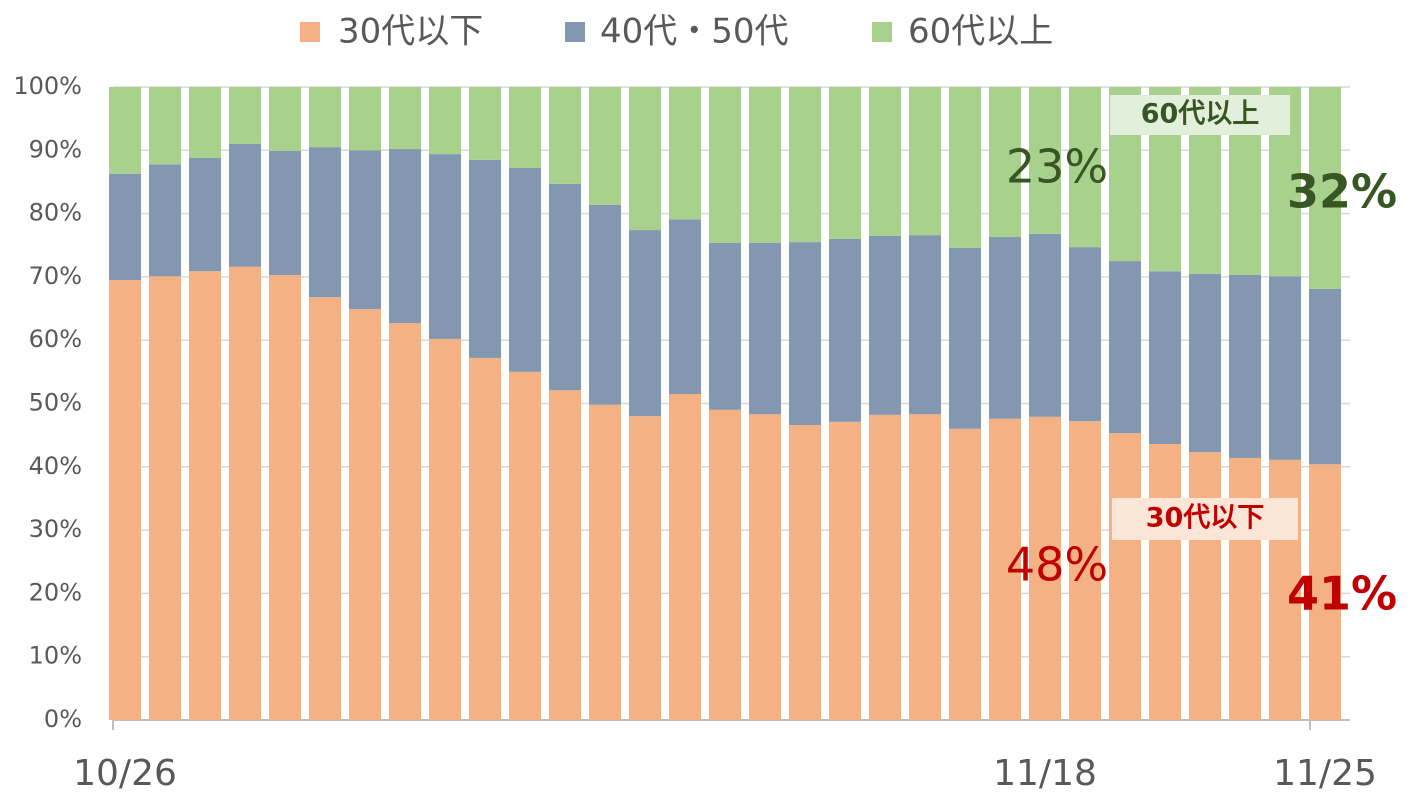 Image resolution: width=1412 pixels, height=796 pixels. What do you see at coordinates (1057, 565) in the screenshot?
I see `annotation: 48%` at bounding box center [1057, 565].